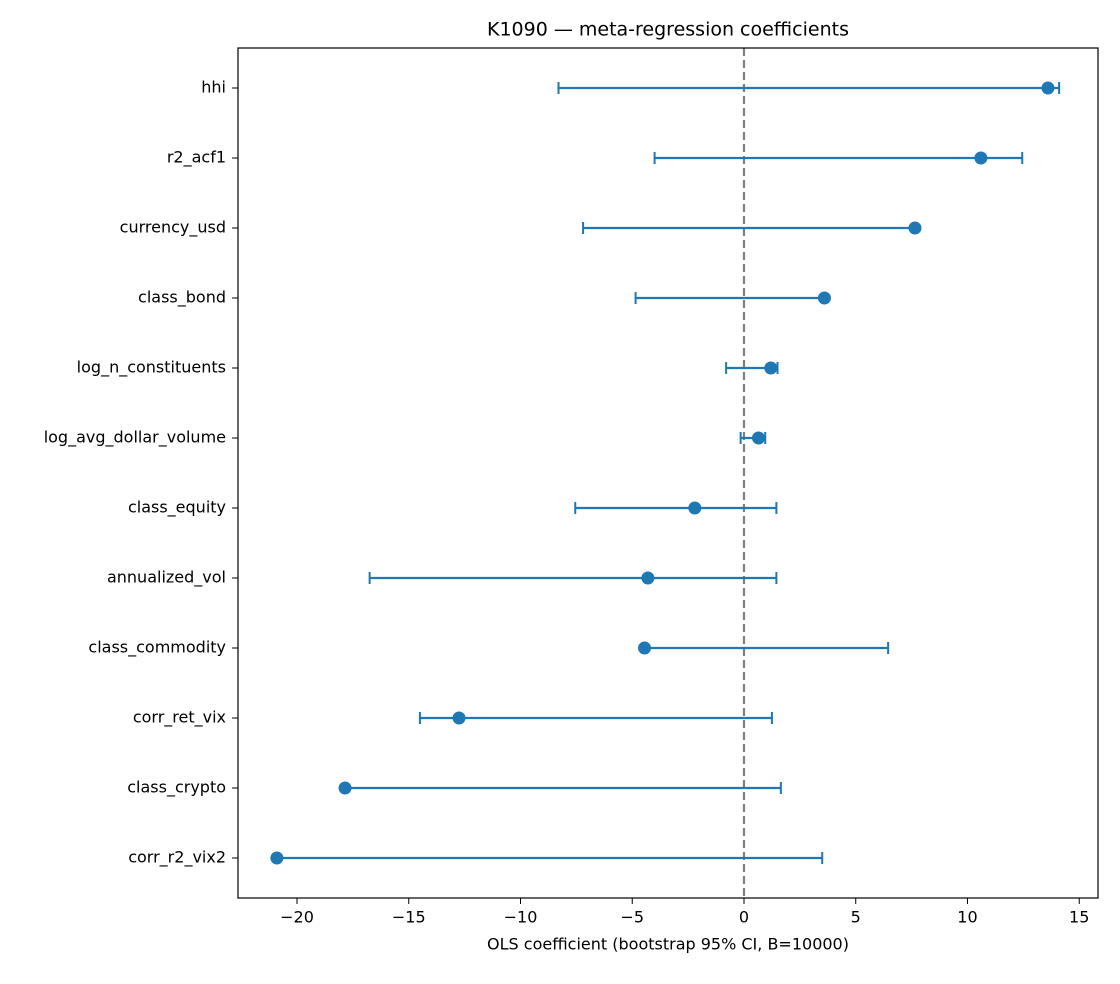 This screenshot has width=1120, height=984. Describe the element at coordinates (176, 788) in the screenshot. I see `y-tick-label: class_crypto` at that location.